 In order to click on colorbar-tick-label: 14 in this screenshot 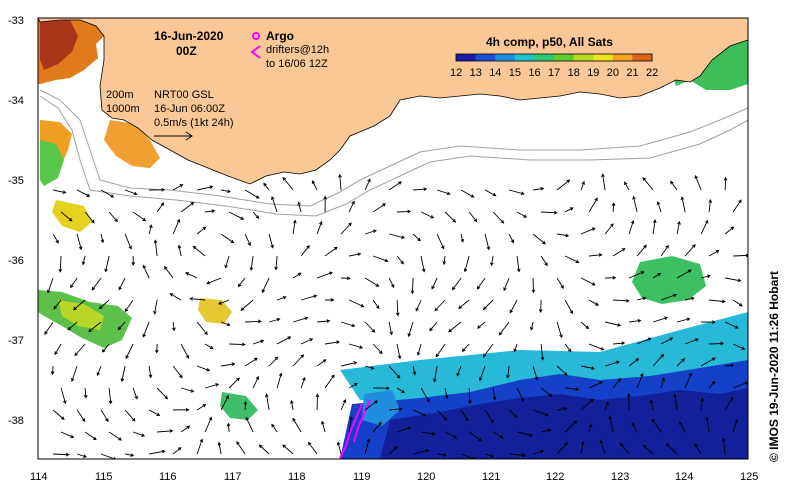, I will do `click(495, 73)`.